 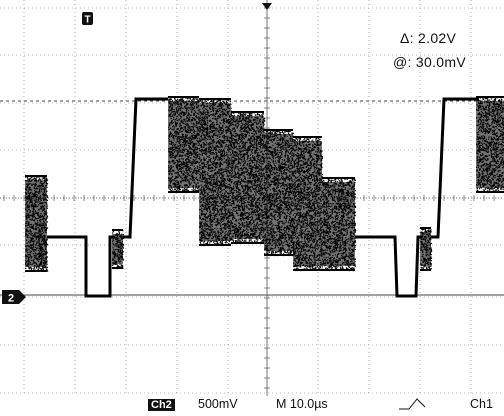 I want to click on trigger-marker-label: T, so click(x=87, y=20).